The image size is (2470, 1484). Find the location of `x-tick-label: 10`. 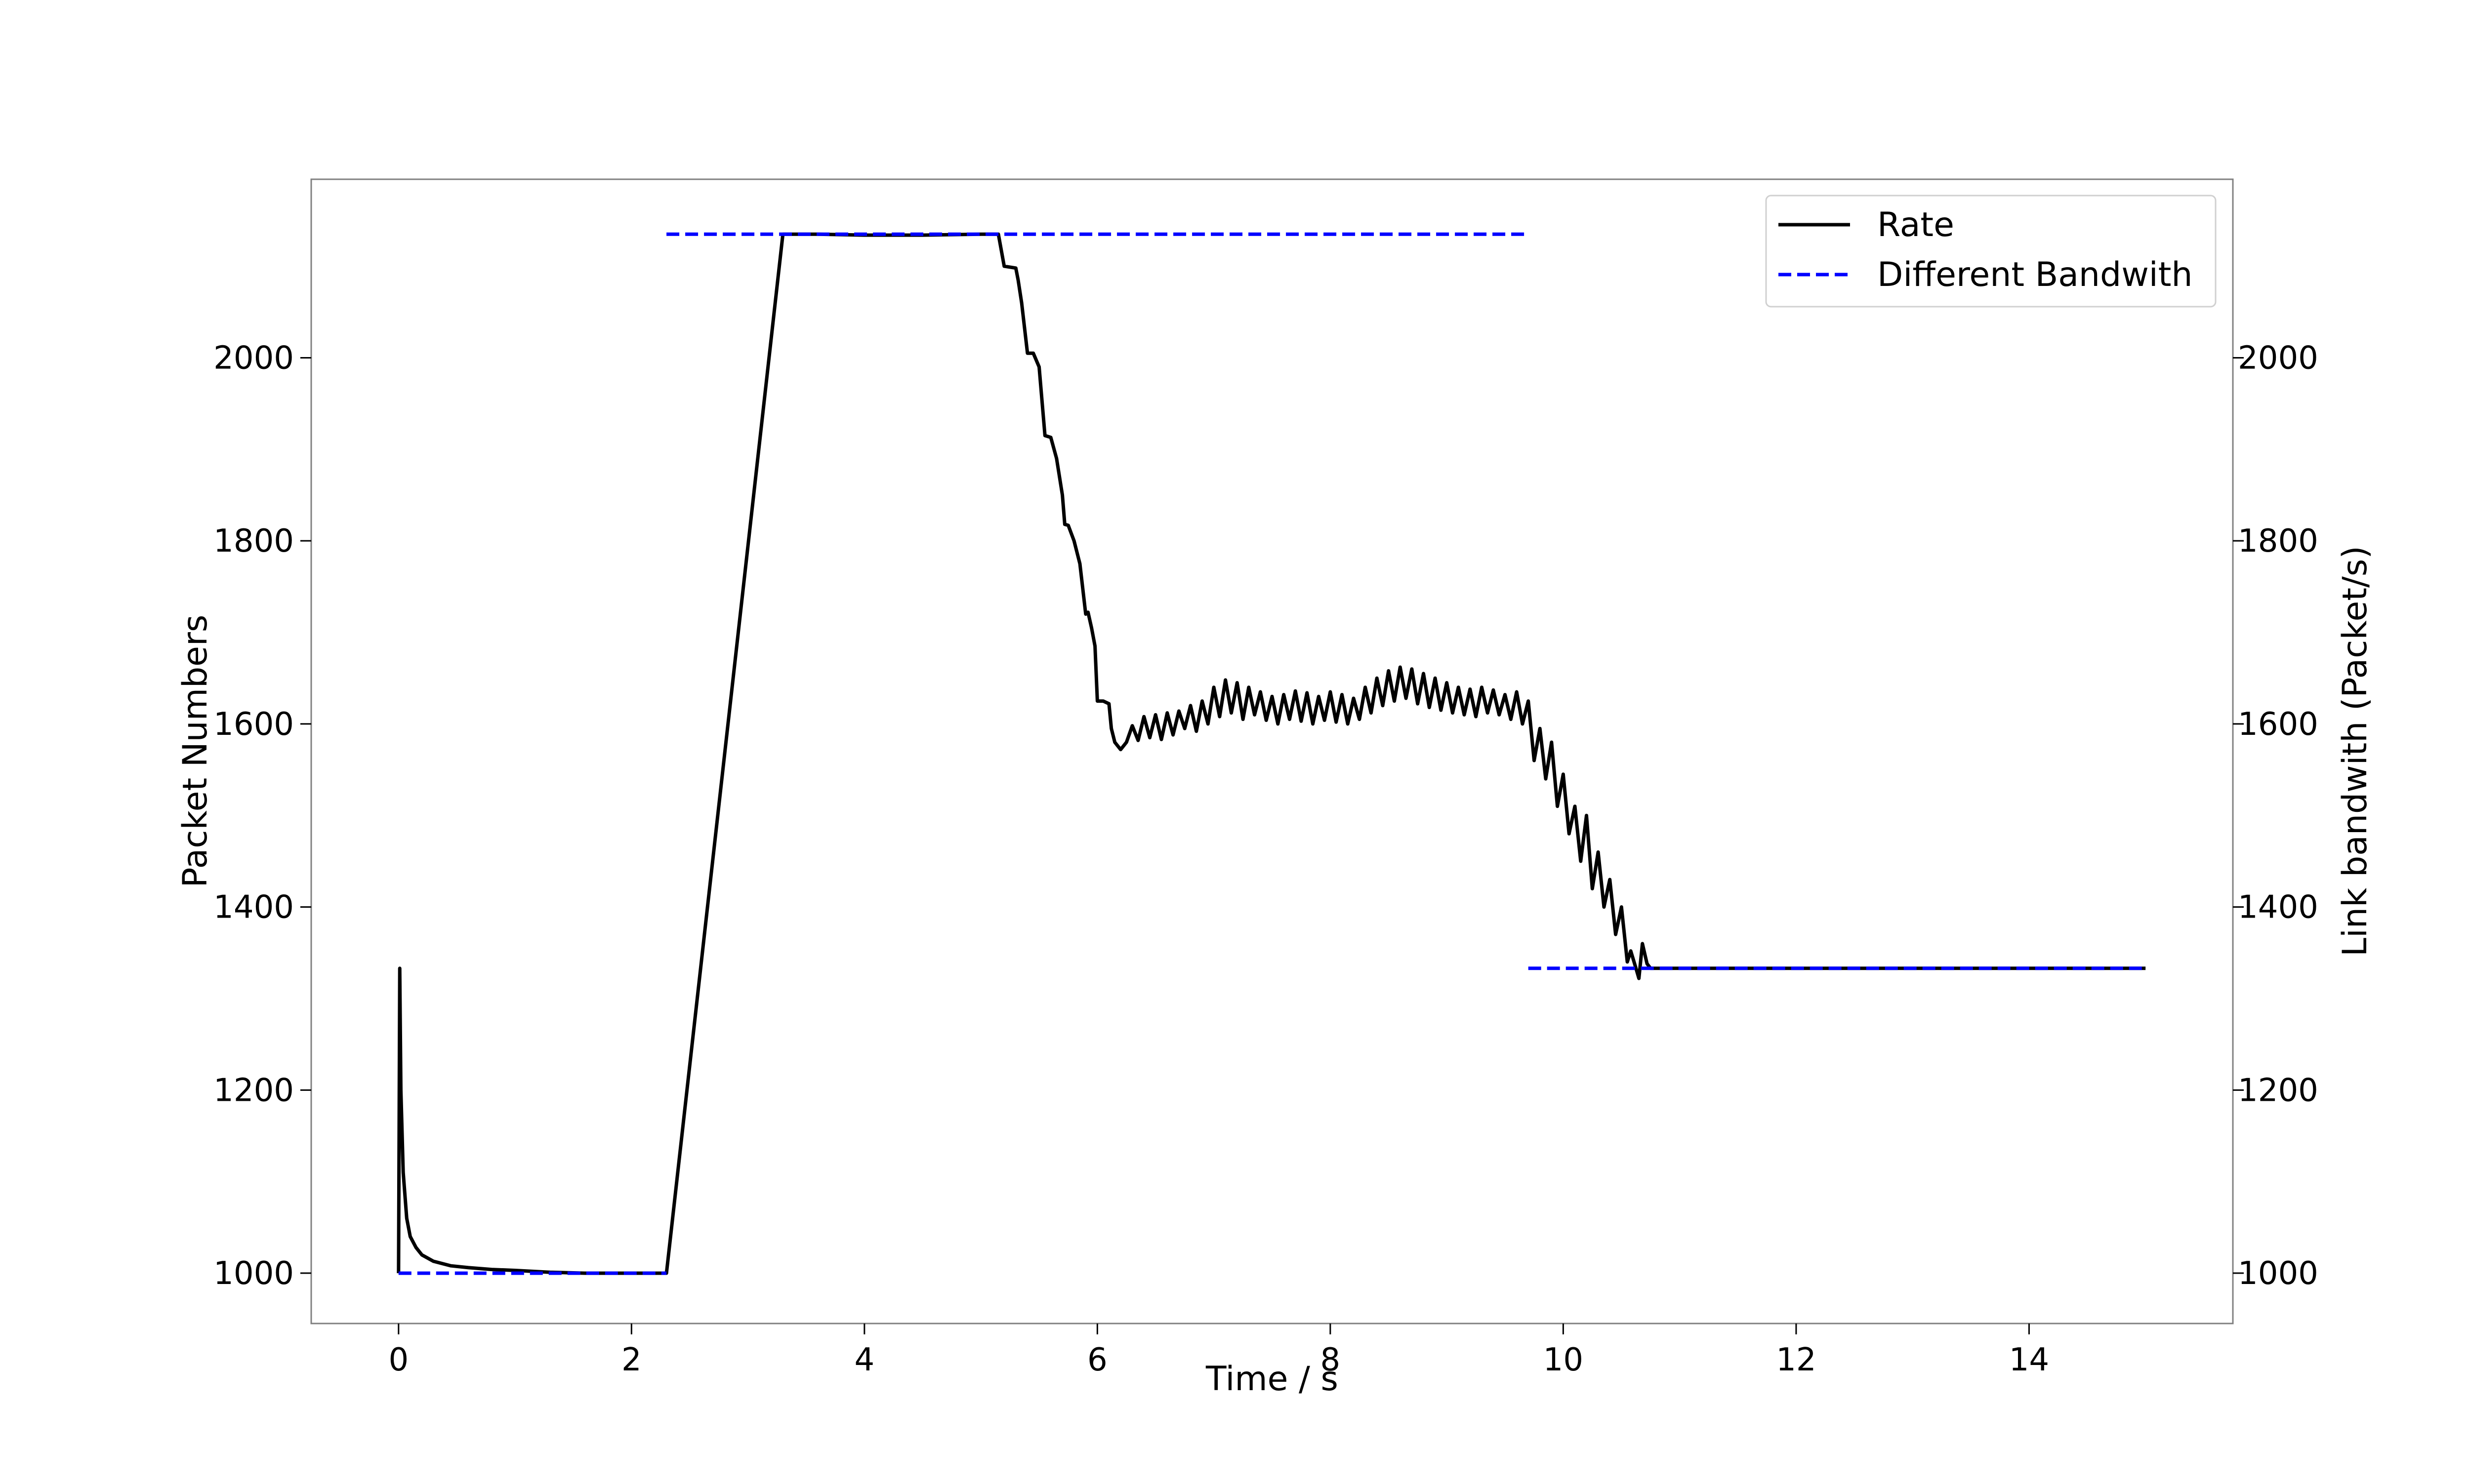

x-tick-label: 10 is located at coordinates (1563, 1360).